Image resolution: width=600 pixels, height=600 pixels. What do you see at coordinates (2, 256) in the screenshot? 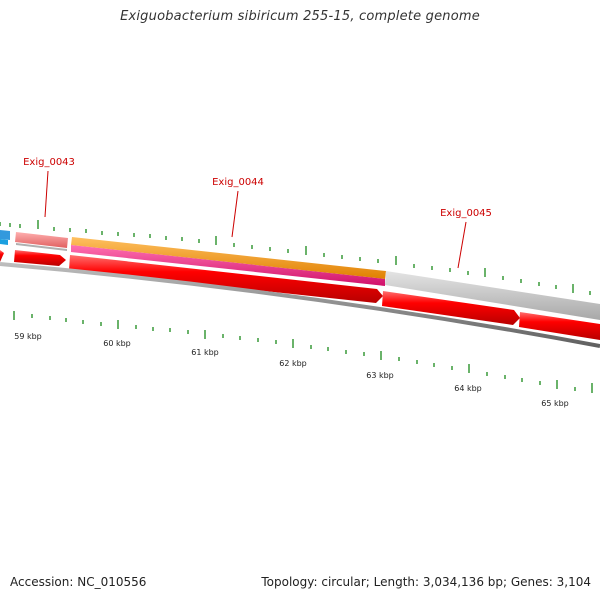
I see `cds-arrow-partial-left` at bounding box center [2, 256].